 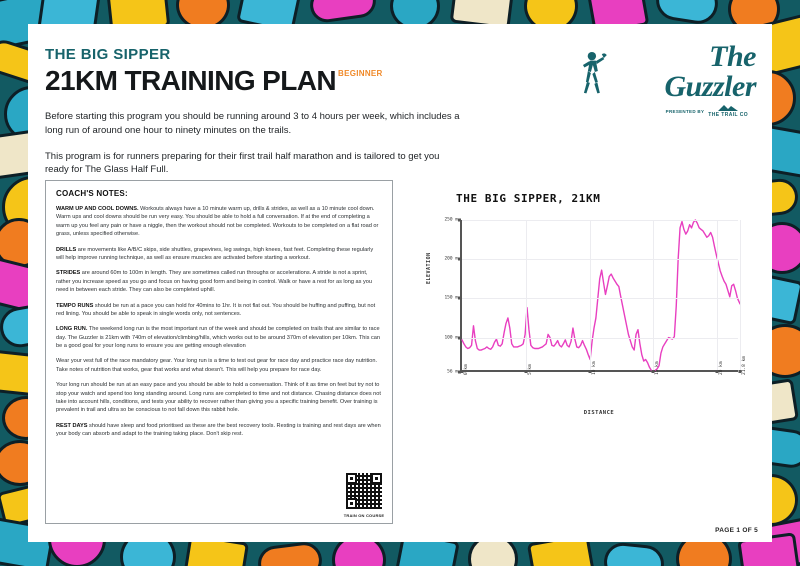 I want to click on brand-name: The Guzzler, so click(x=710, y=71).